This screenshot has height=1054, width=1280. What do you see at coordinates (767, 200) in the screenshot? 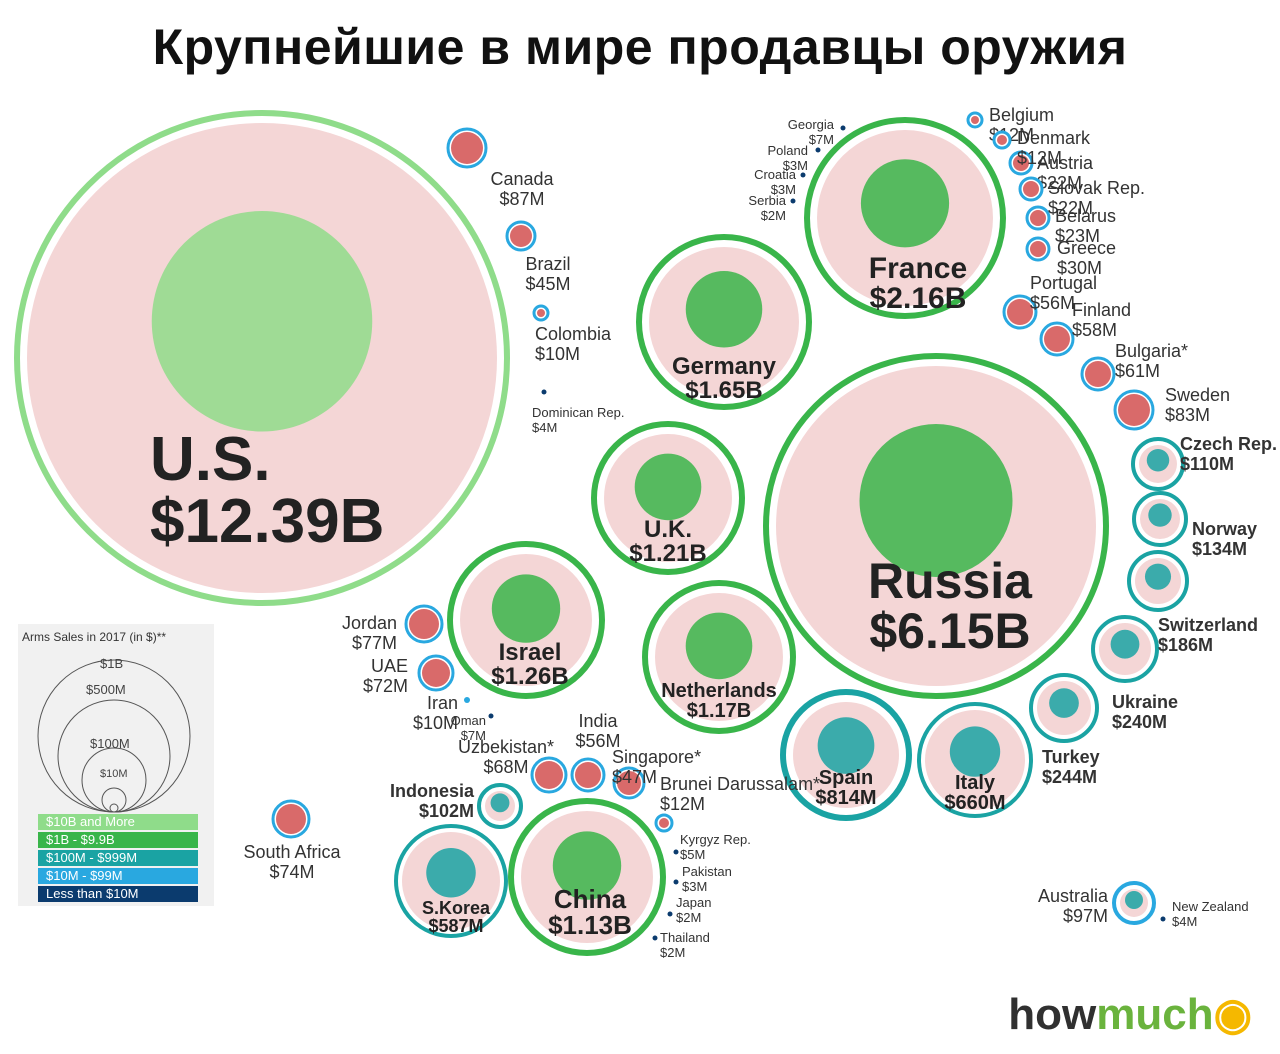
I see `country-label: Serbia` at bounding box center [767, 200].